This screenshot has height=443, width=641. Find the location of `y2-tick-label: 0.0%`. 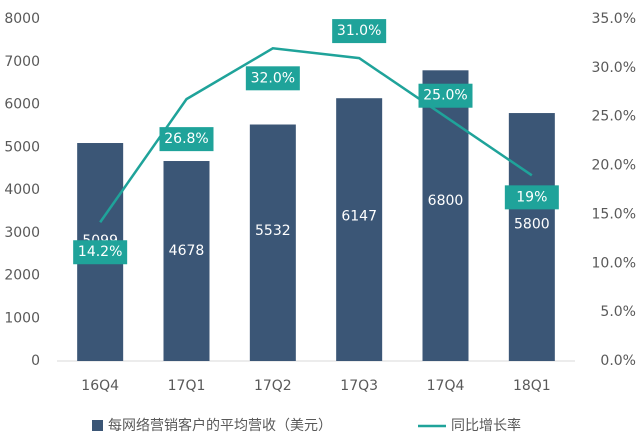

y2-tick-label: 0.0% is located at coordinates (618, 361).